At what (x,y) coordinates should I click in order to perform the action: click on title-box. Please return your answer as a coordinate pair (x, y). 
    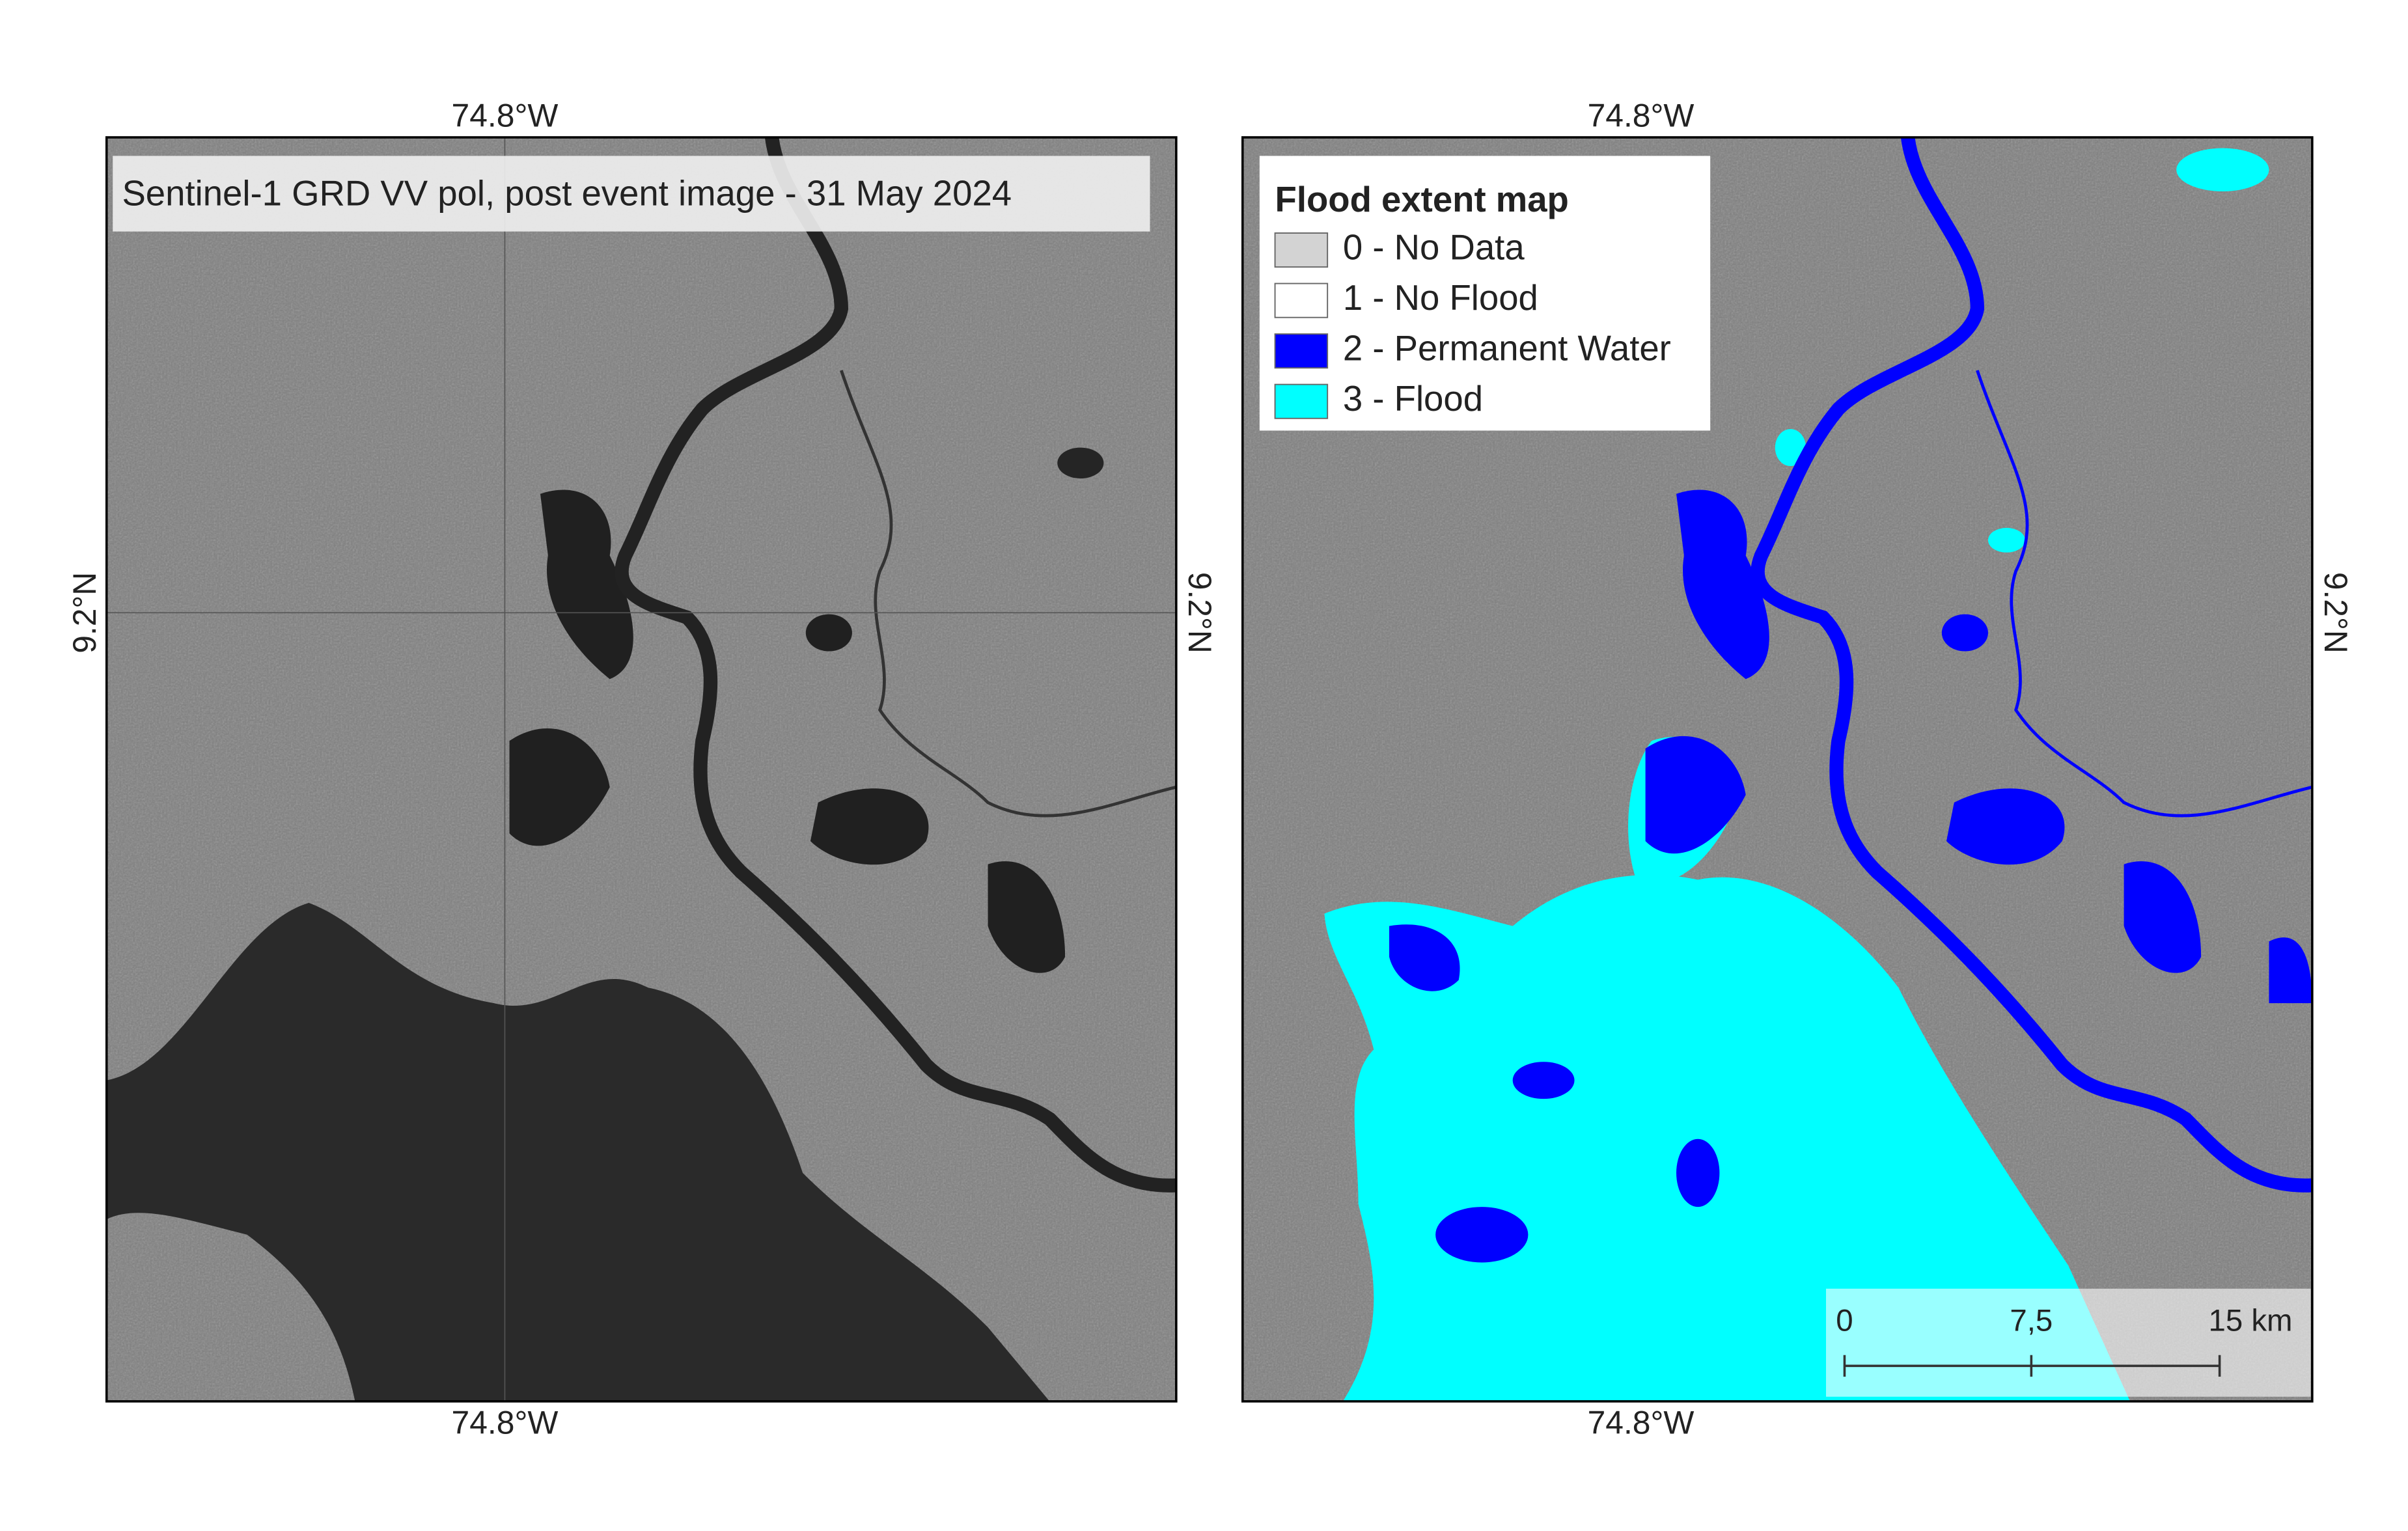
    Looking at the image, I should click on (631, 194).